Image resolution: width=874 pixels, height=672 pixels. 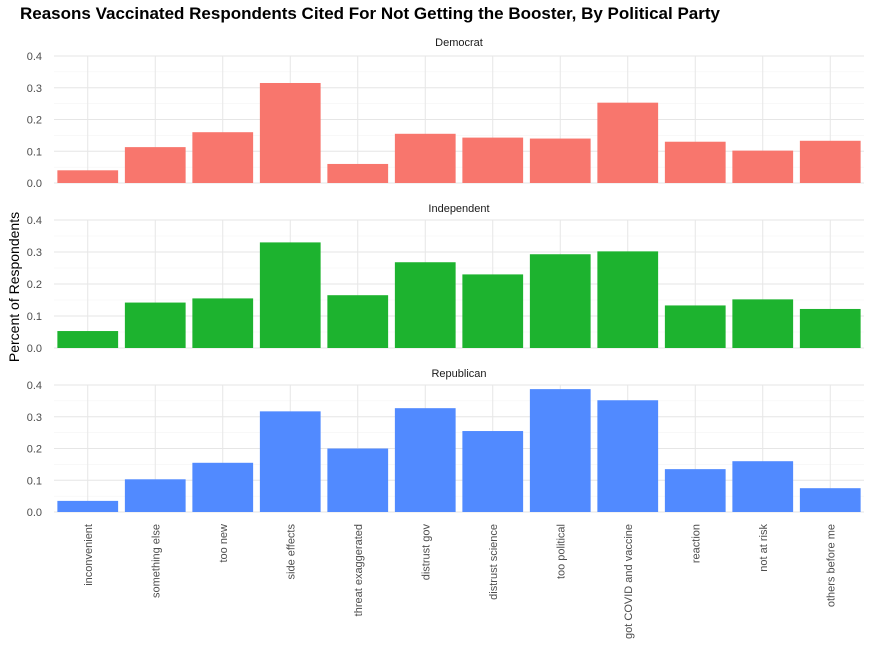 I want to click on x-tick-label: others before me, so click(x=831, y=565).